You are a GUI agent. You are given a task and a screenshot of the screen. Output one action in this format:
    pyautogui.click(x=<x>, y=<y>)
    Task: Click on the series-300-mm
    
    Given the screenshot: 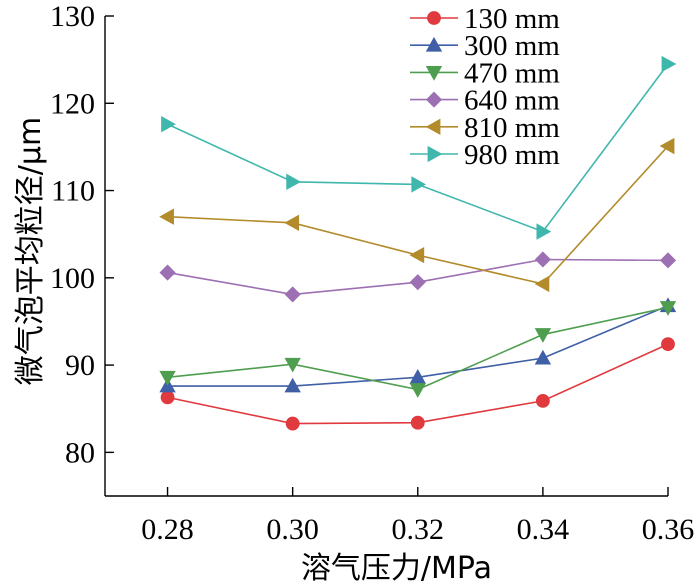 What is the action you would take?
    pyautogui.click(x=418, y=345)
    